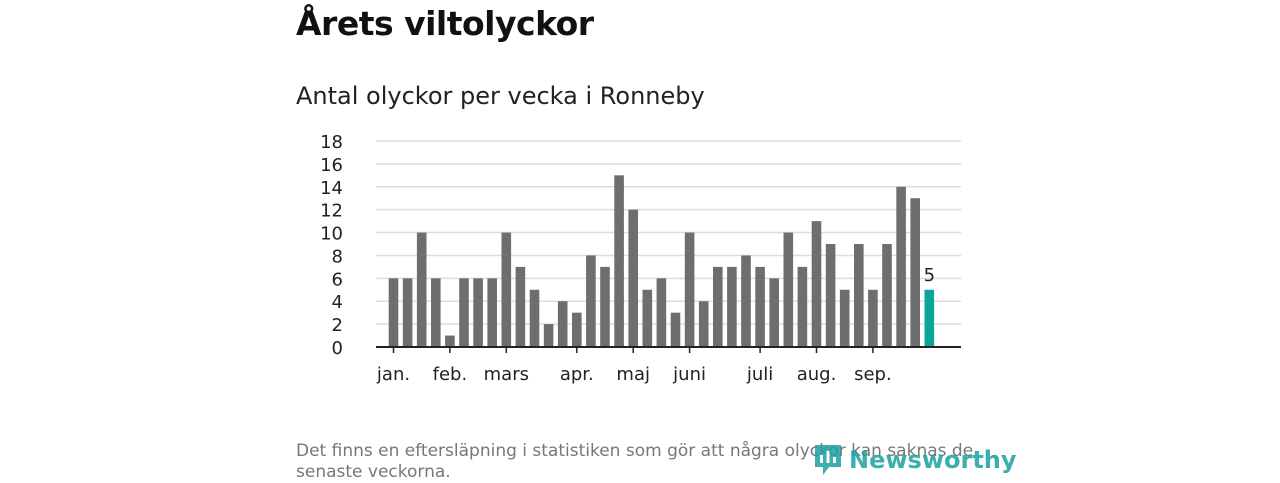 Image resolution: width=1280 pixels, height=483 pixels. Describe the element at coordinates (331, 234) in the screenshot. I see `y-tick-label: 10` at that location.